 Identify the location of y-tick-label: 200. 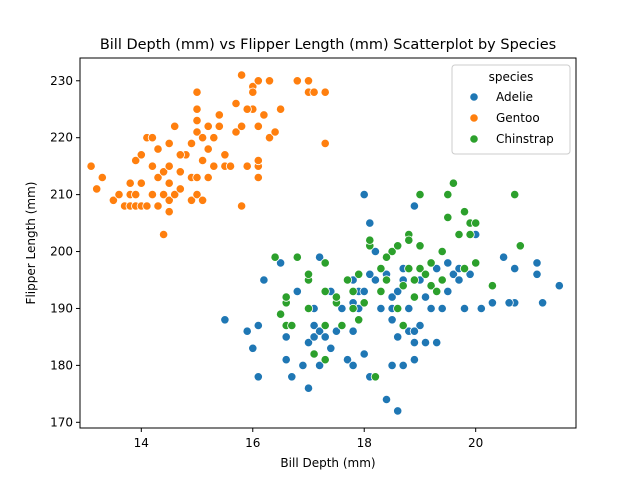
(61, 252).